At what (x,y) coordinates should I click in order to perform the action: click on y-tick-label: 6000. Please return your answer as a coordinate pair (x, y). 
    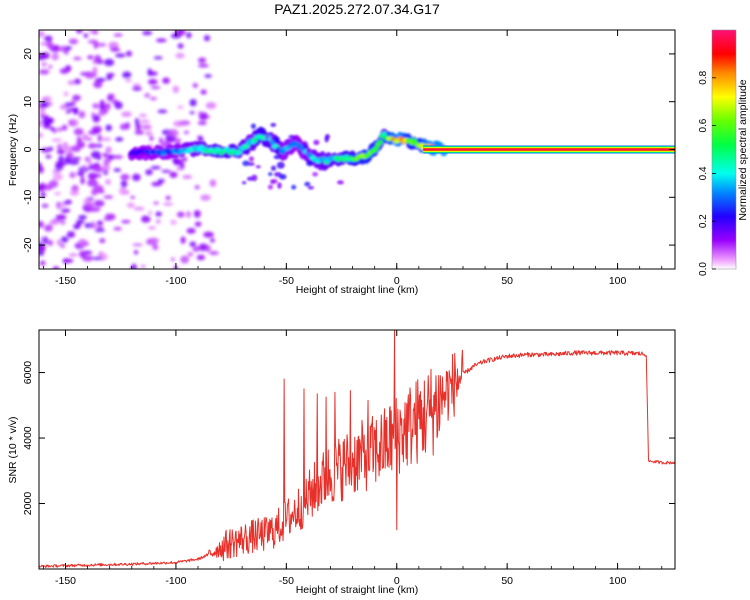
    Looking at the image, I should click on (28, 373).